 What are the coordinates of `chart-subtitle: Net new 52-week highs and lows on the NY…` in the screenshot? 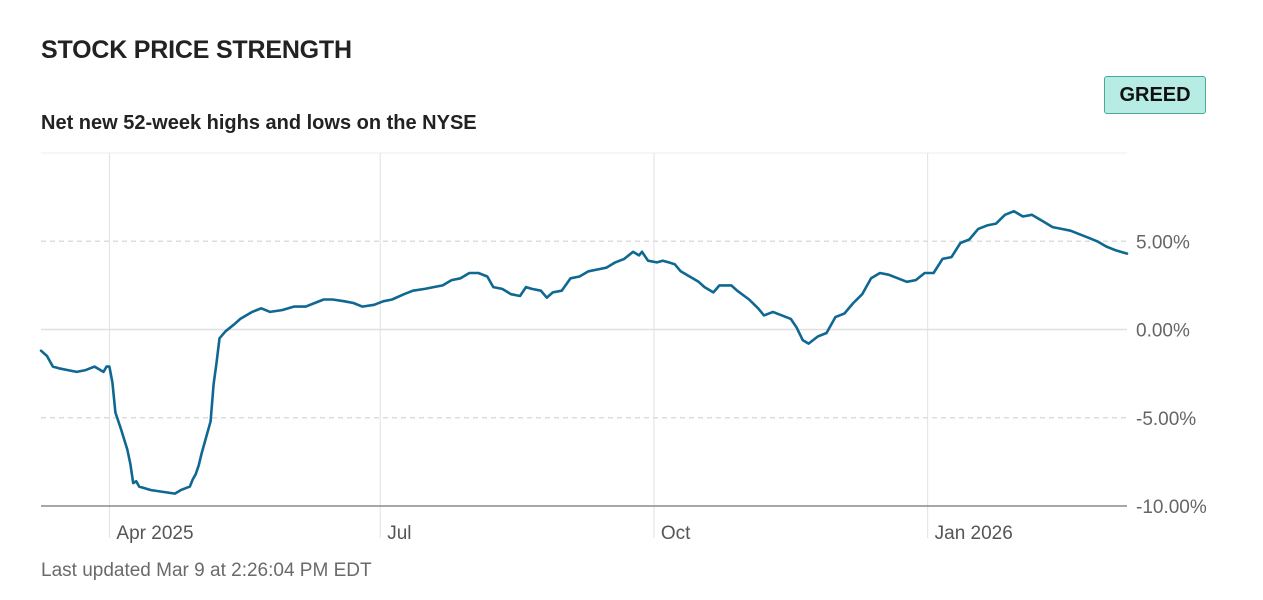 It's located at (259, 123).